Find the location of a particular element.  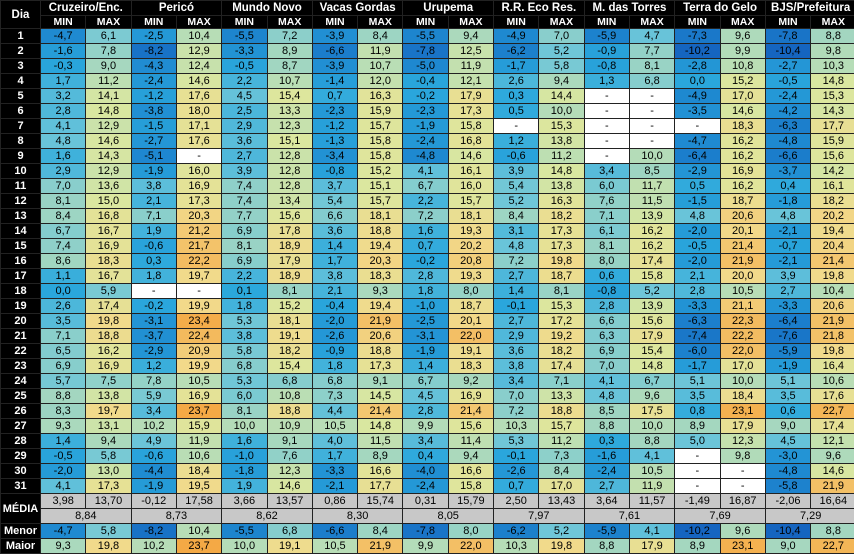

station-header: Urupema is located at coordinates (448, 8).